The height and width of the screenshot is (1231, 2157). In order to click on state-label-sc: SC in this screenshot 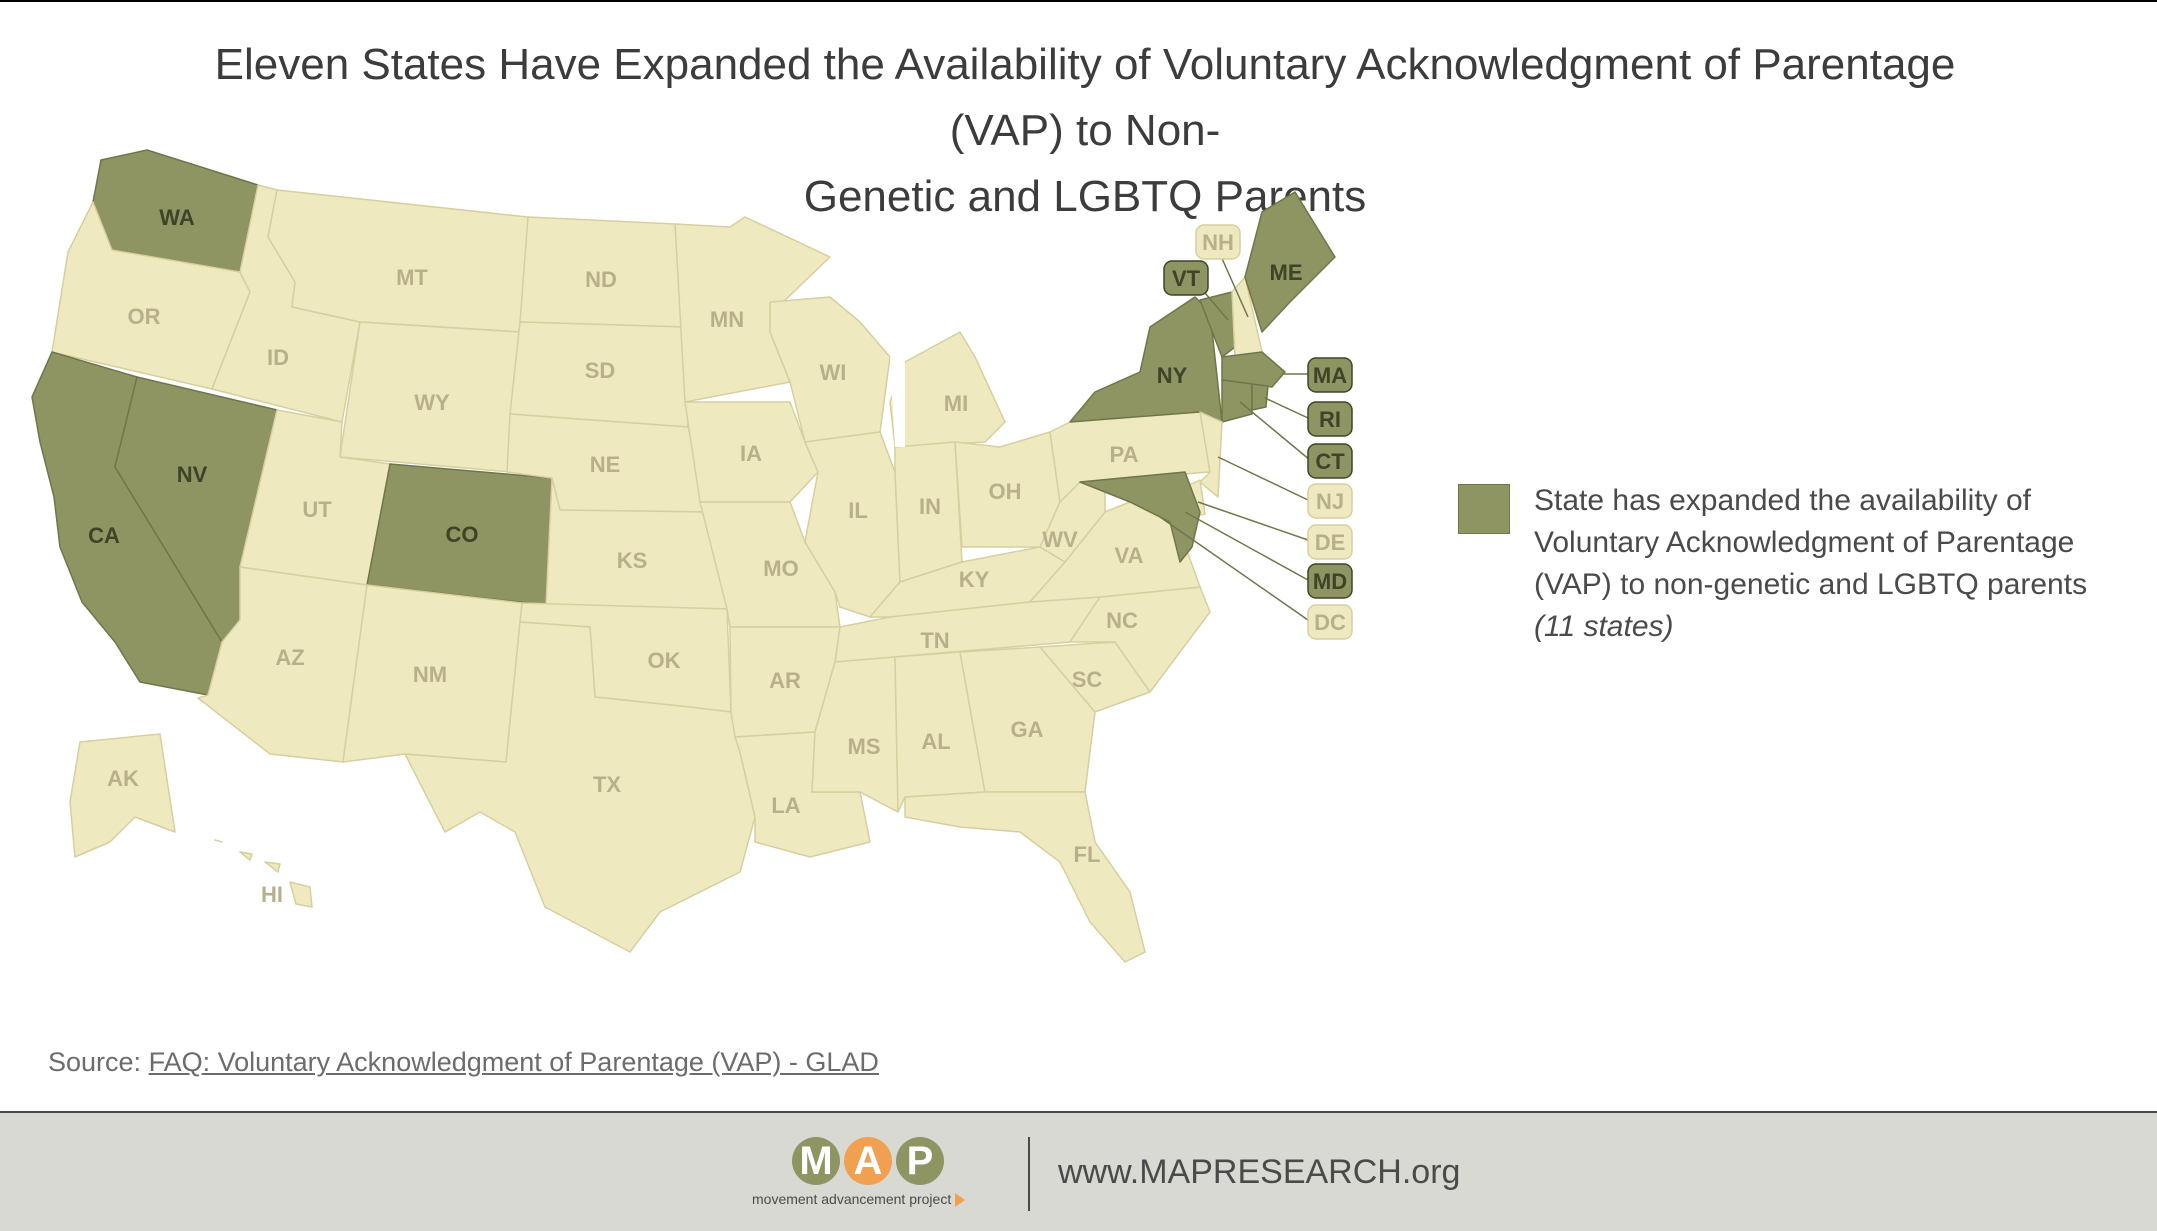, I will do `click(1087, 679)`.